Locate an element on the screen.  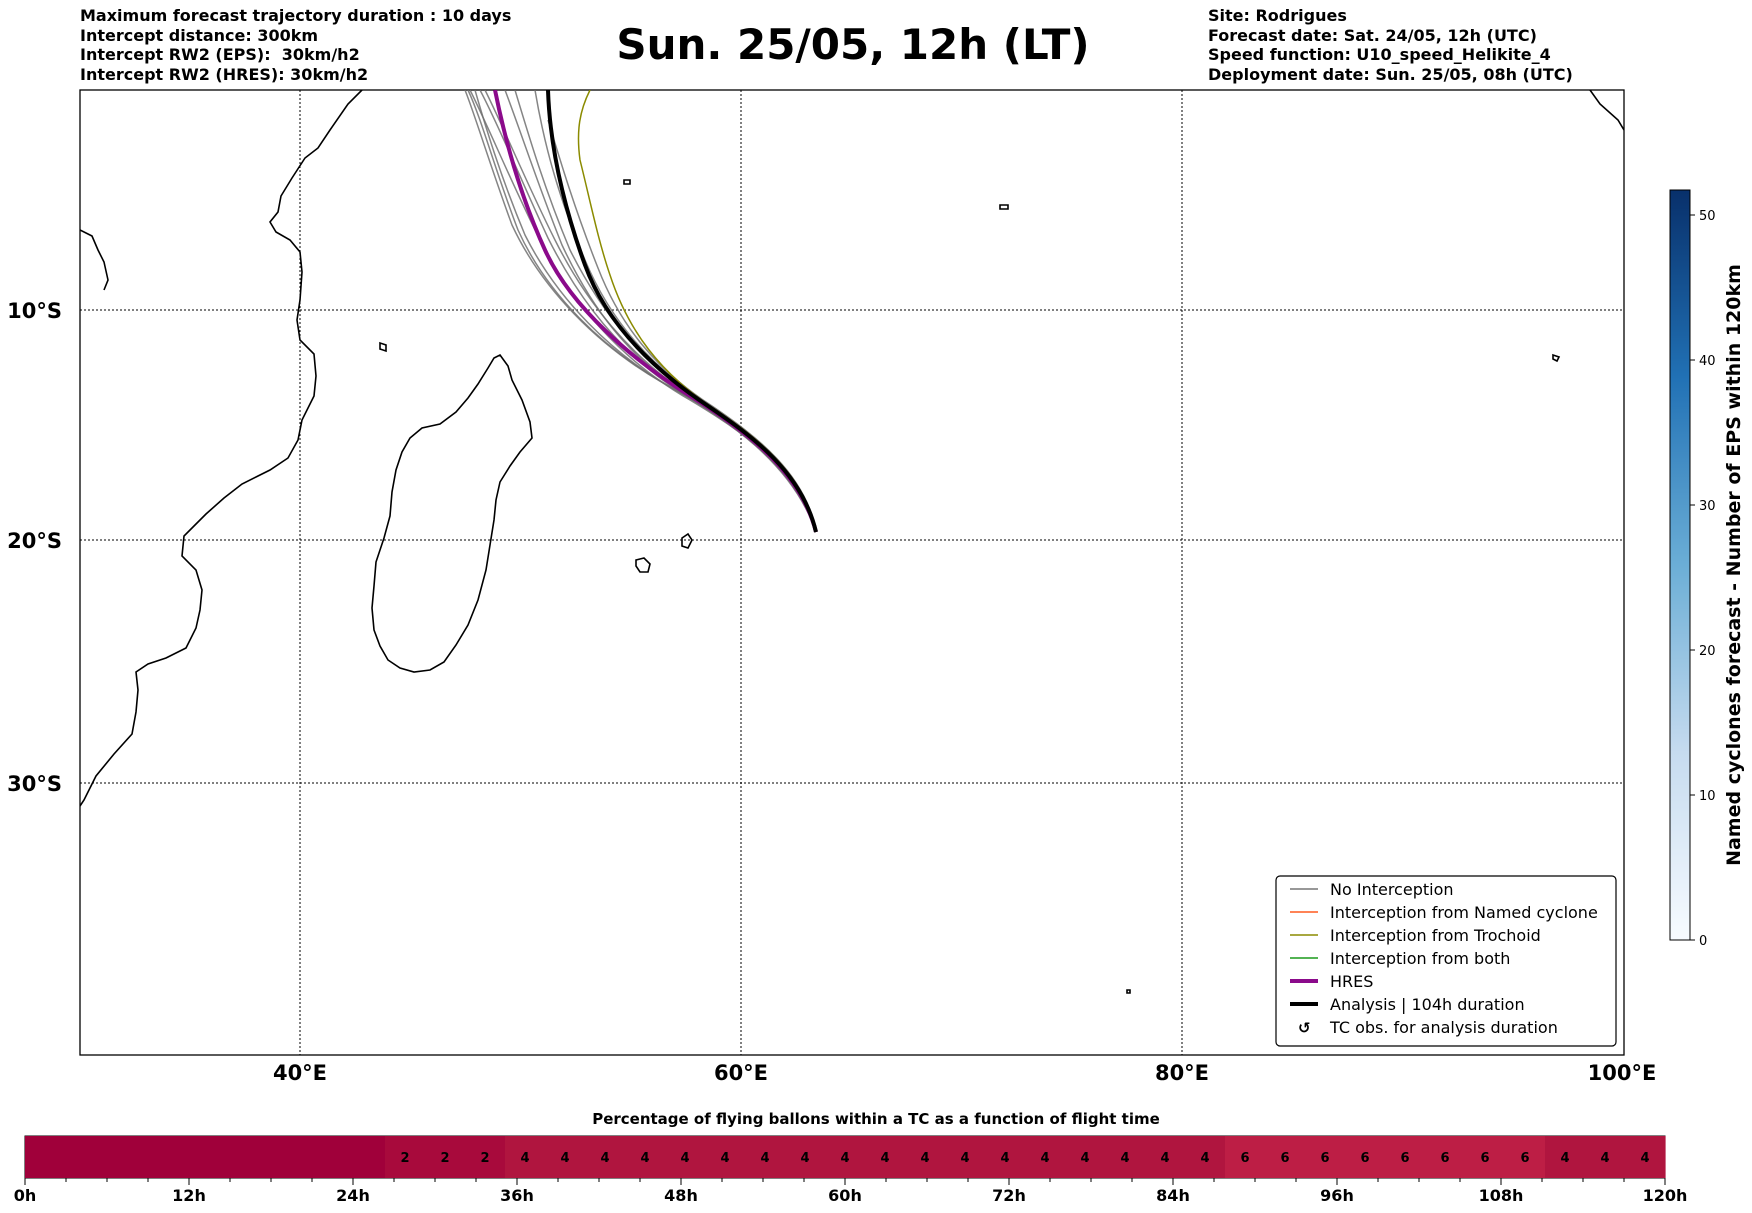
lat-label-10s: 10°S is located at coordinates (34, 311).